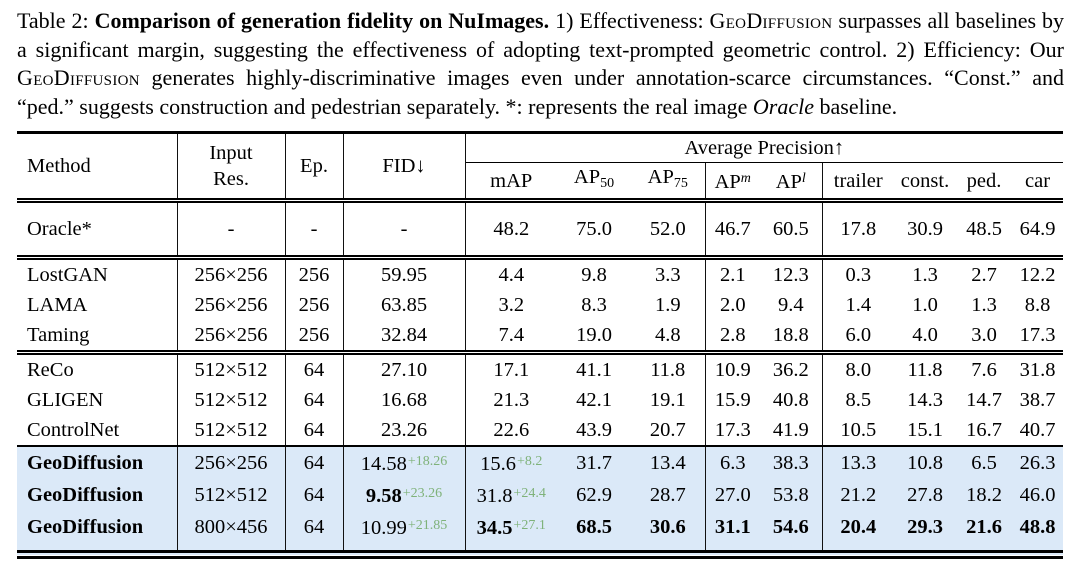 The image size is (1080, 585). I want to click on cell-const: 29.3, so click(925, 533).